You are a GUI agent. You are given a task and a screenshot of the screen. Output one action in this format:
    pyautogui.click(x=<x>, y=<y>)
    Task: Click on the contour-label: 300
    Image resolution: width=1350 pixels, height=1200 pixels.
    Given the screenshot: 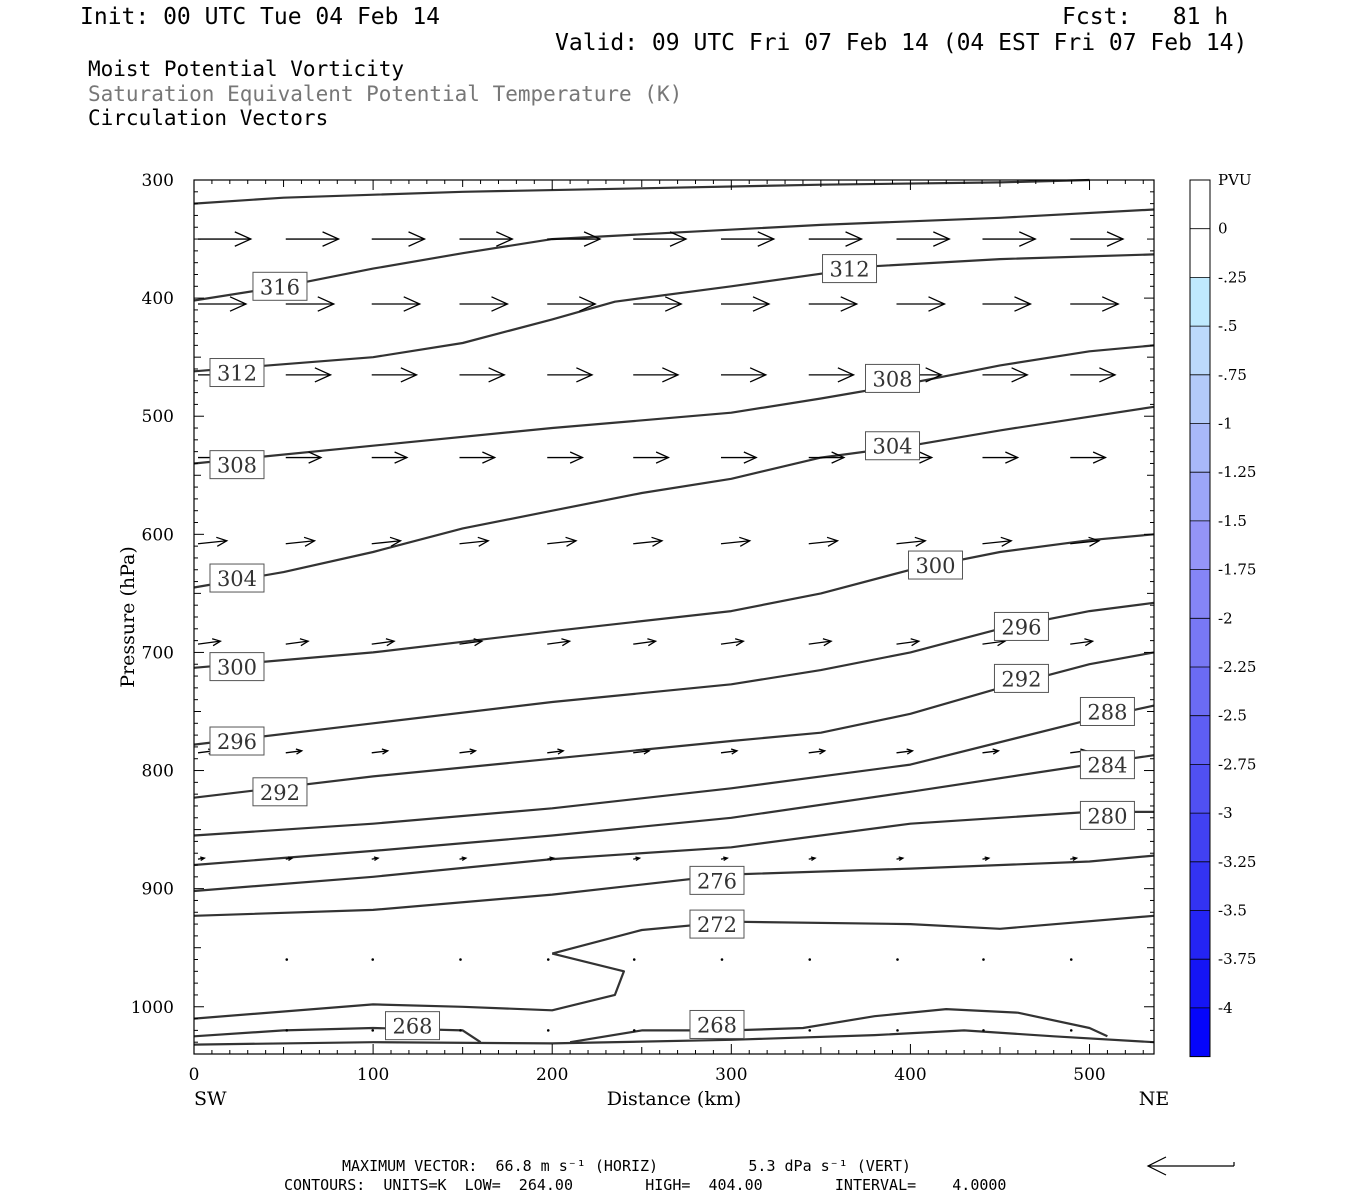 What is the action you would take?
    pyautogui.click(x=935, y=565)
    